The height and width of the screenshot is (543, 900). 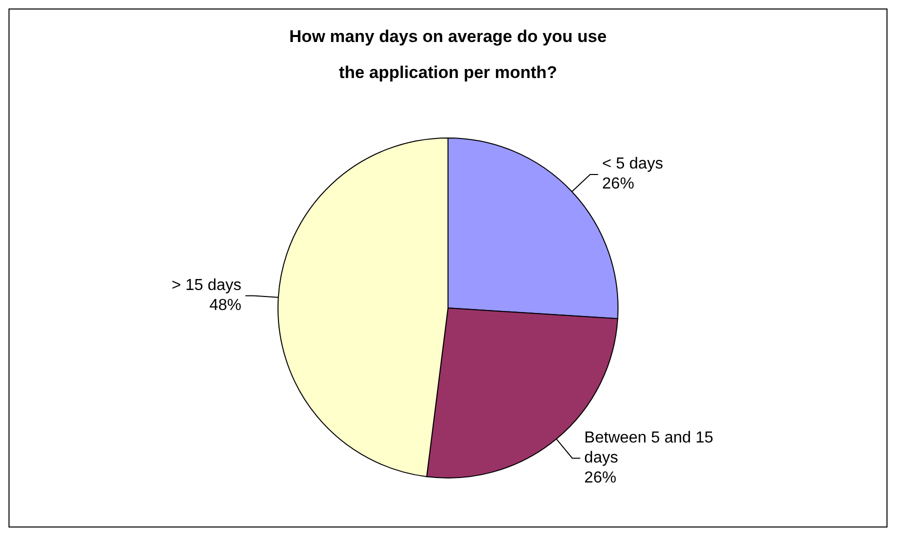 What do you see at coordinates (225, 305) in the screenshot?
I see `data-label: 48%` at bounding box center [225, 305].